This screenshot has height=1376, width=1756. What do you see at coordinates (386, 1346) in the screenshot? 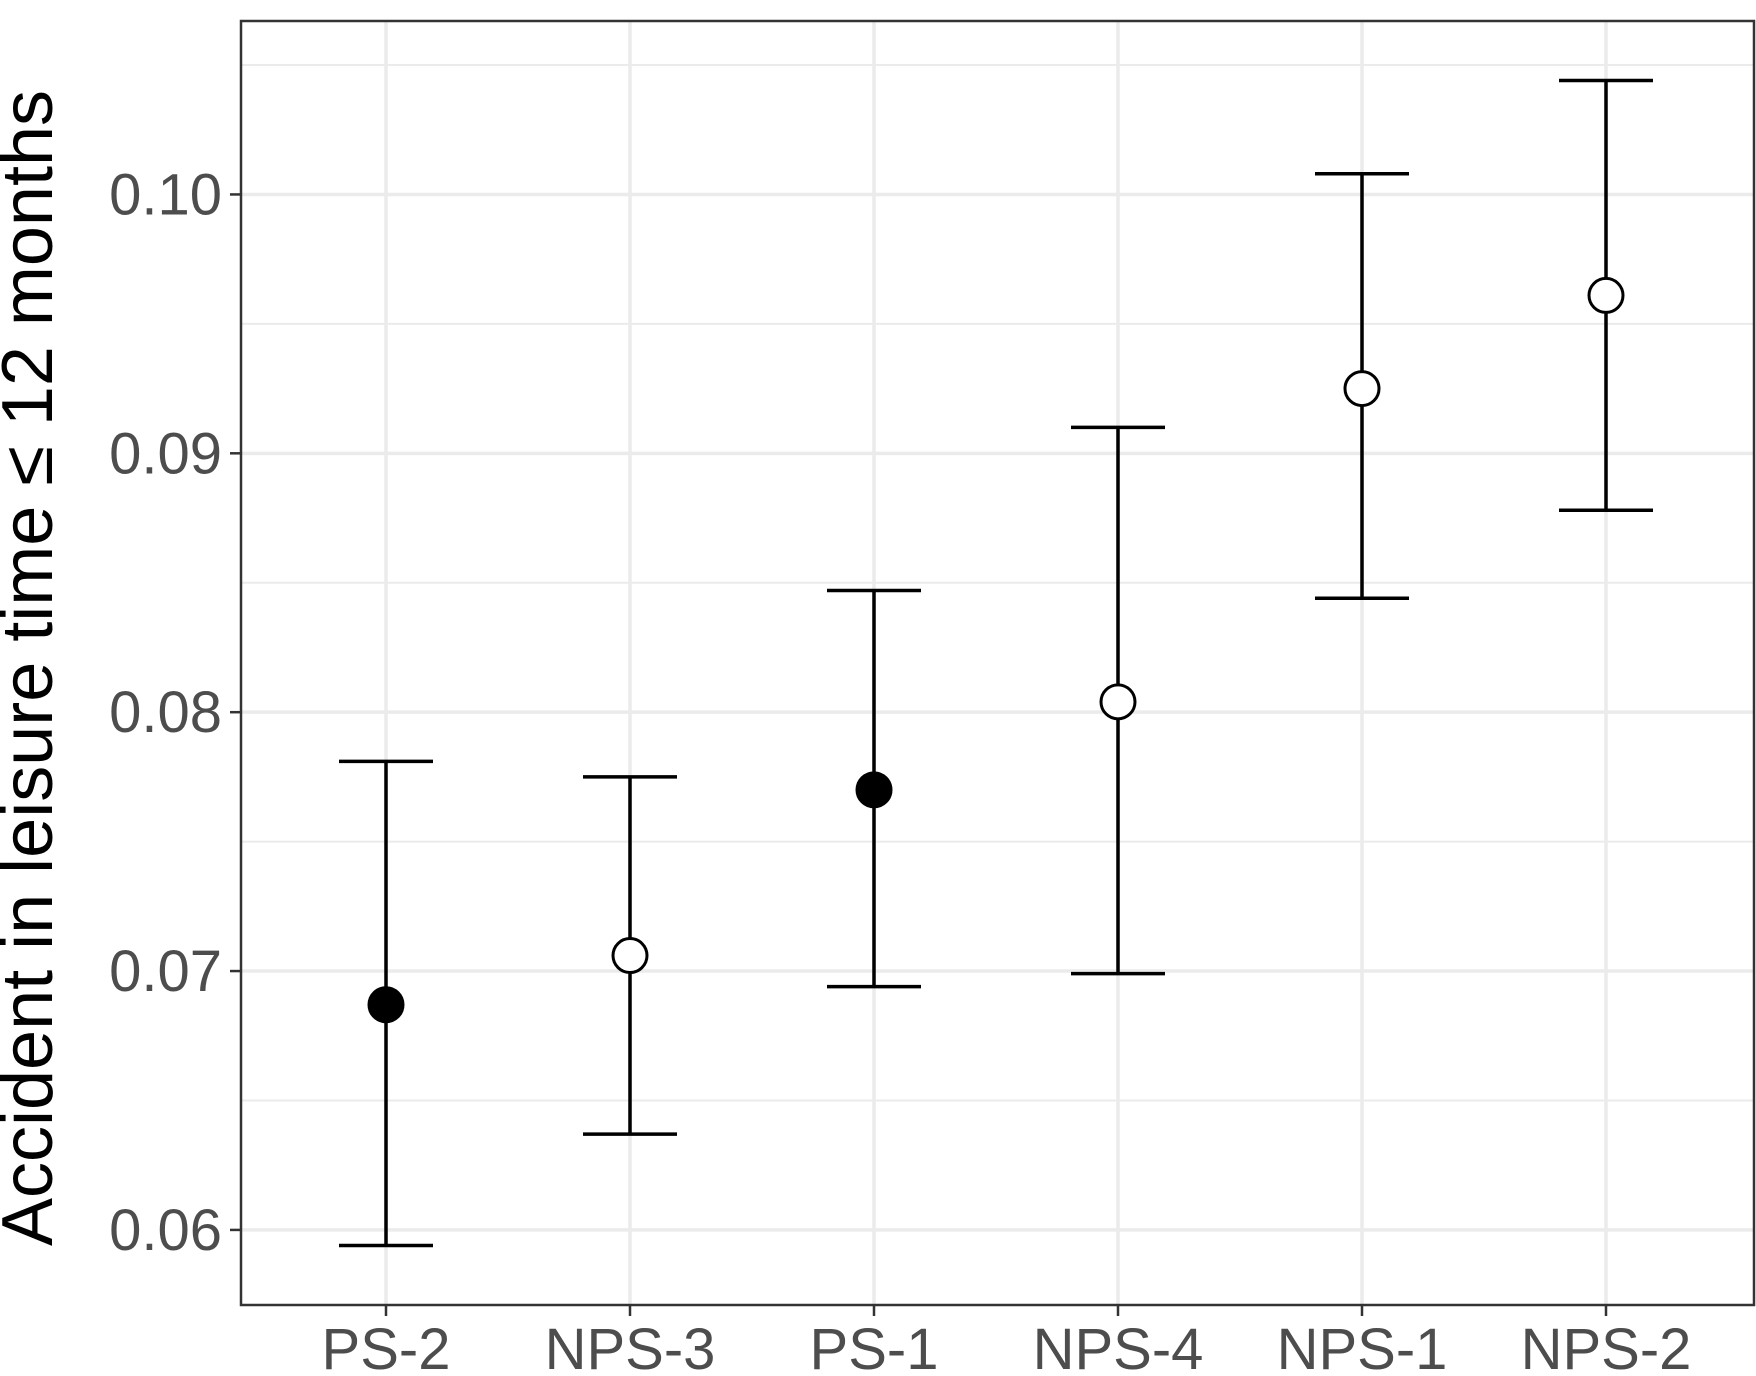
I see `x-tick-label: PS-2` at bounding box center [386, 1346].